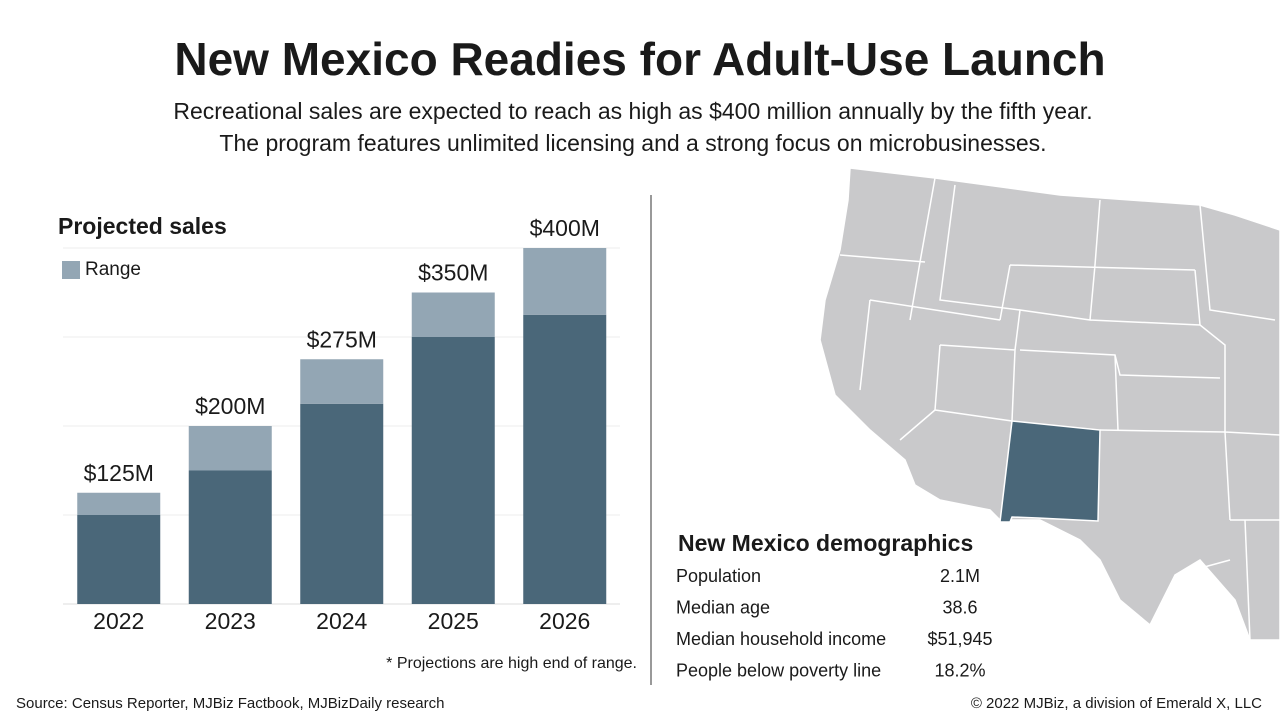  What do you see at coordinates (453, 621) in the screenshot?
I see `x-tick-label: 2025` at bounding box center [453, 621].